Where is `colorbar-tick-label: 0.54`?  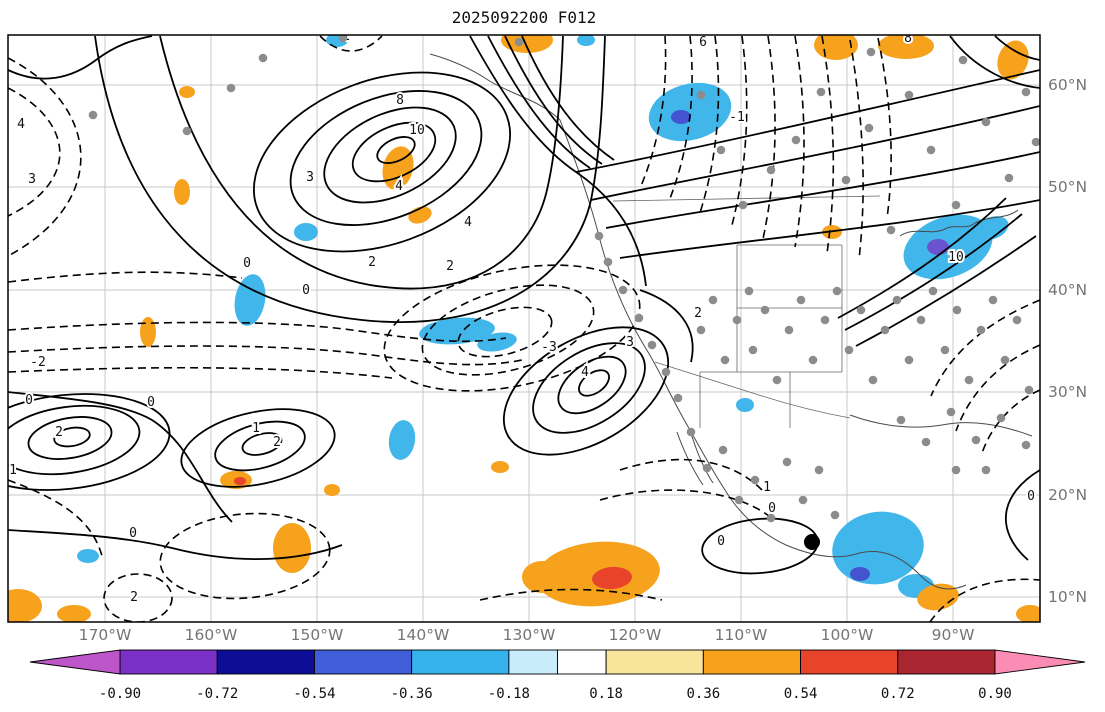
colorbar-tick-label: 0.54 is located at coordinates (801, 694).